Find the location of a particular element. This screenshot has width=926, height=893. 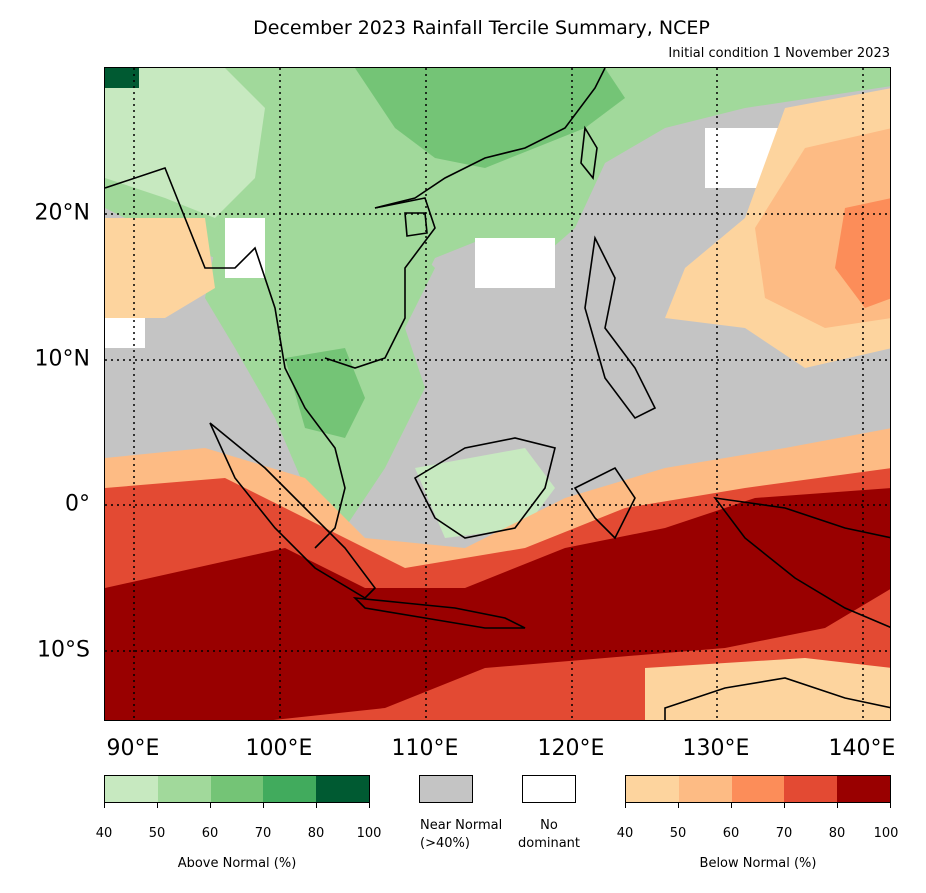

map-subtitle: Initial condition 1 November 2023 is located at coordinates (779, 53).